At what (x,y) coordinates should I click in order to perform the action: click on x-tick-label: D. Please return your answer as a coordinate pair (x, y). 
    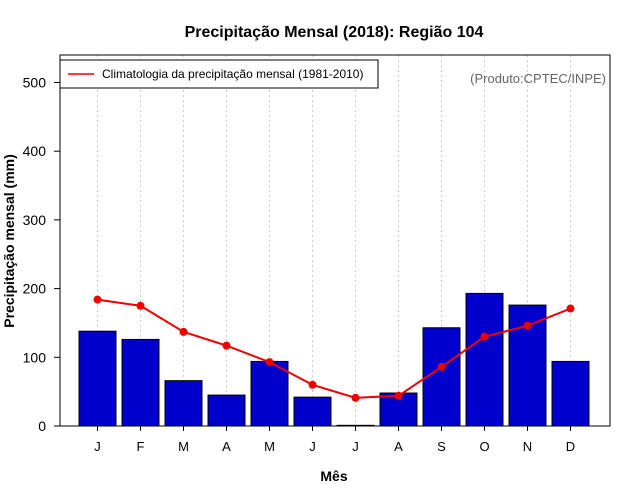
    Looking at the image, I should click on (570, 446).